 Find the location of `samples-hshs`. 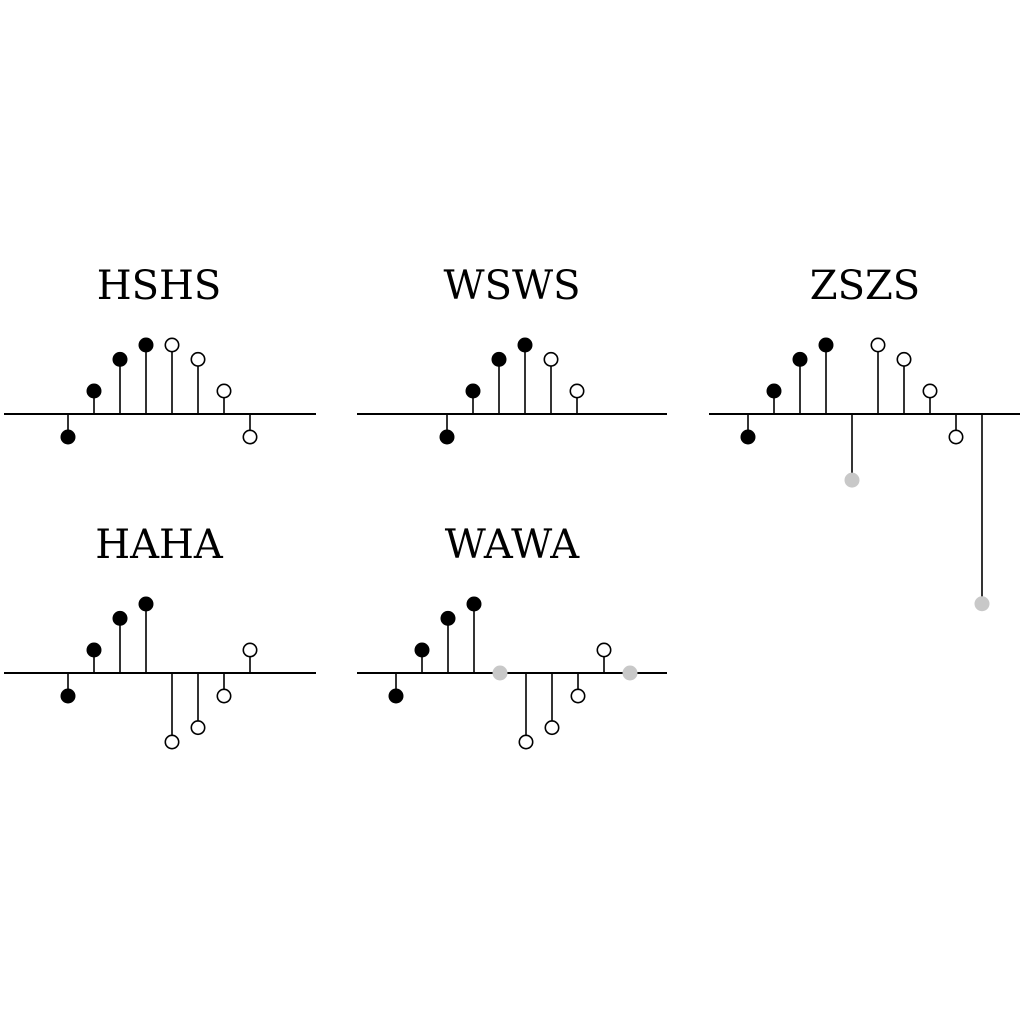

samples-hshs is located at coordinates (159, 391).